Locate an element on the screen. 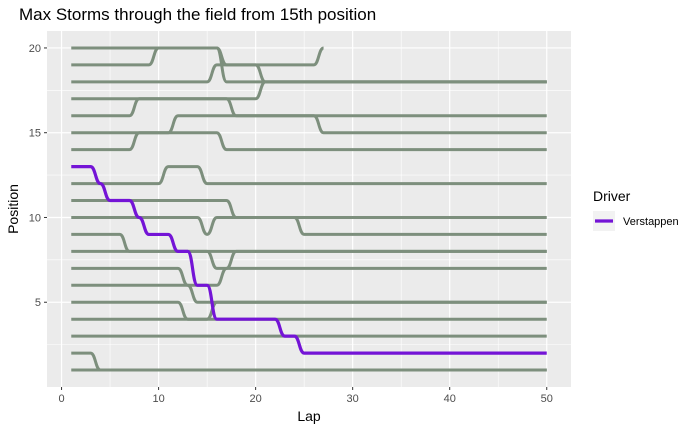 This screenshot has width=700, height=432. legend-entries: Verstappen is located at coordinates (636, 221).